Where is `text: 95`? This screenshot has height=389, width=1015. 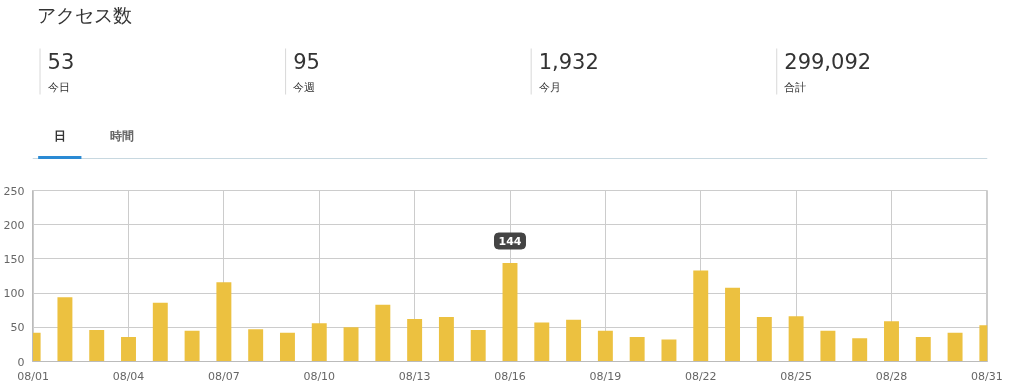
text: 95 is located at coordinates (306, 61).